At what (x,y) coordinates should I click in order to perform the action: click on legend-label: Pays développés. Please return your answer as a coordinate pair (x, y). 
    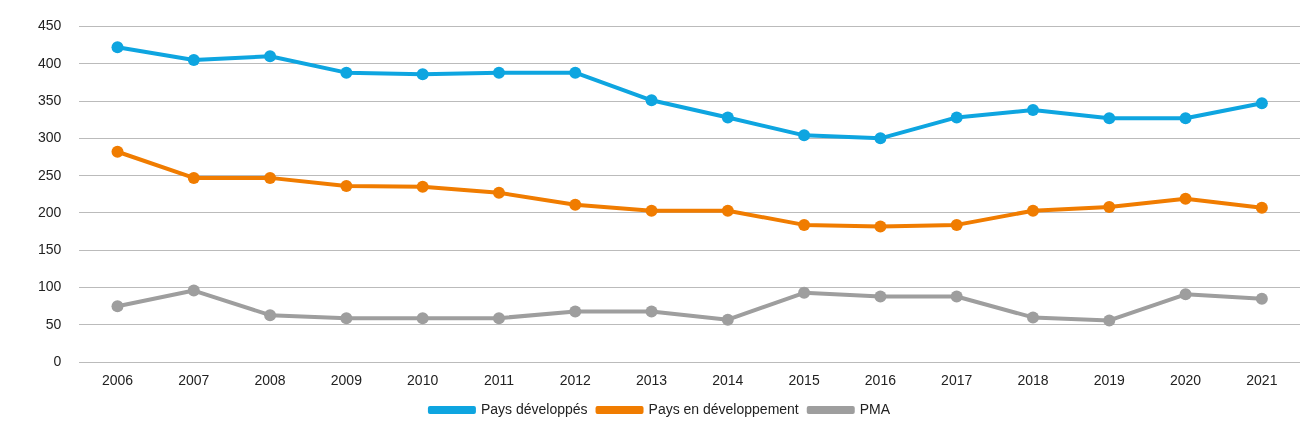
    Looking at the image, I should click on (534, 408).